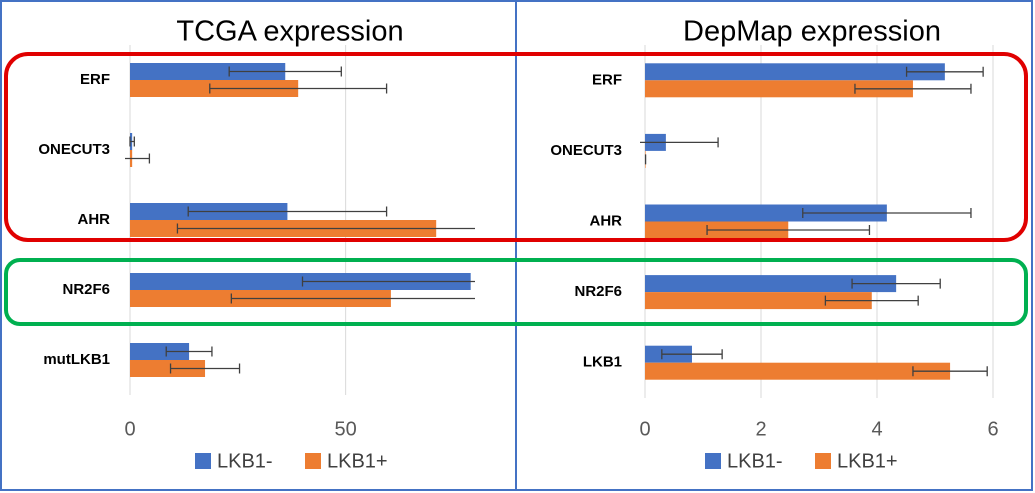  Describe the element at coordinates (992, 429) in the screenshot. I see `x-tick-label: 6` at that location.